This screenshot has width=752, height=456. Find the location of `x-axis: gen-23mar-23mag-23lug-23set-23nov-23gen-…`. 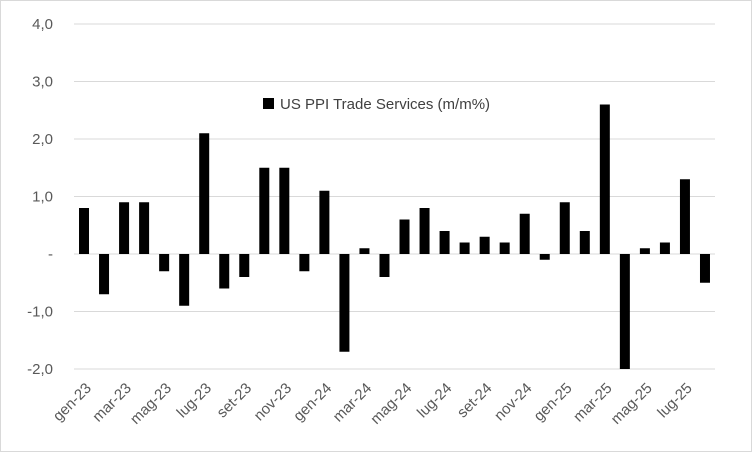

x-axis: gen-23mar-23mag-23lug-23set-23nov-23gen-… is located at coordinates (373, 404).